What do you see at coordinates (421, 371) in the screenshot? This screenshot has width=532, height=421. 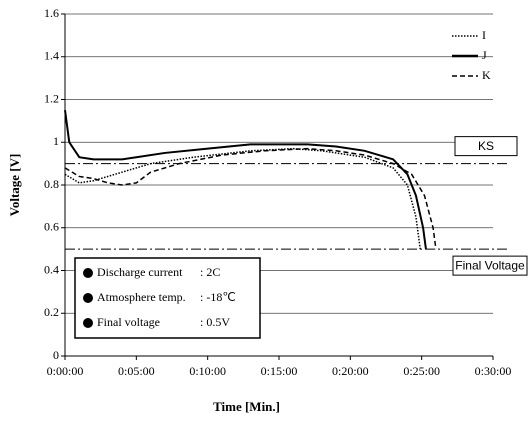 I see `x-tick-label: 0:25:00` at bounding box center [421, 371].